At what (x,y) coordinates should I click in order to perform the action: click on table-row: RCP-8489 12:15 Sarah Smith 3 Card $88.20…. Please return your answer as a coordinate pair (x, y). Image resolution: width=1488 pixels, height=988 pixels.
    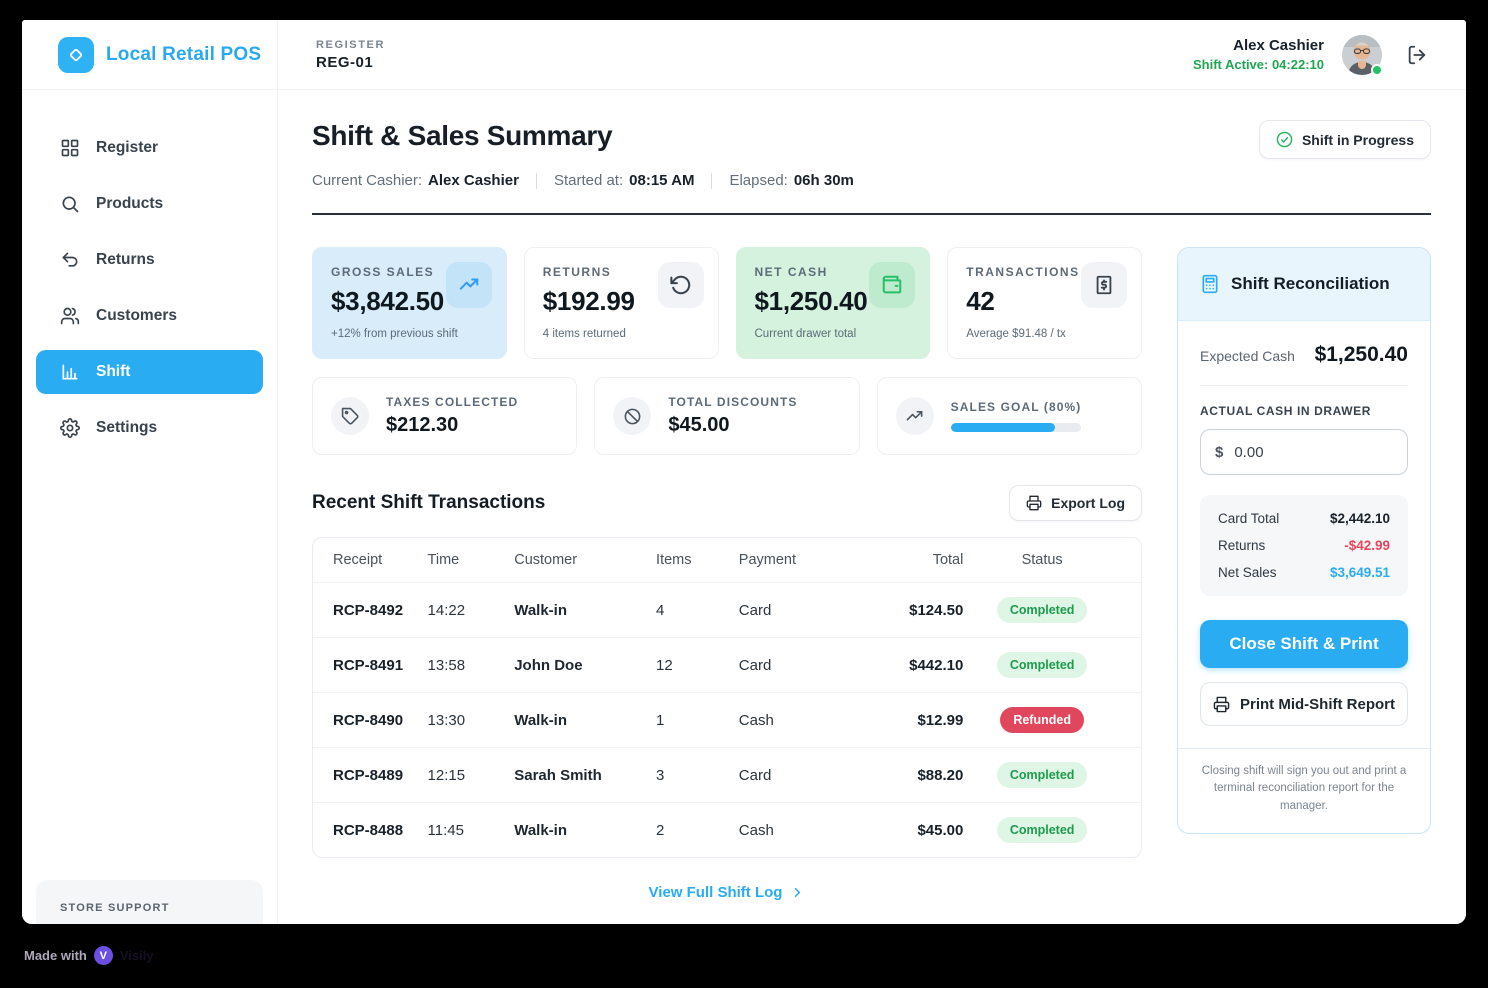
    Looking at the image, I should click on (727, 774).